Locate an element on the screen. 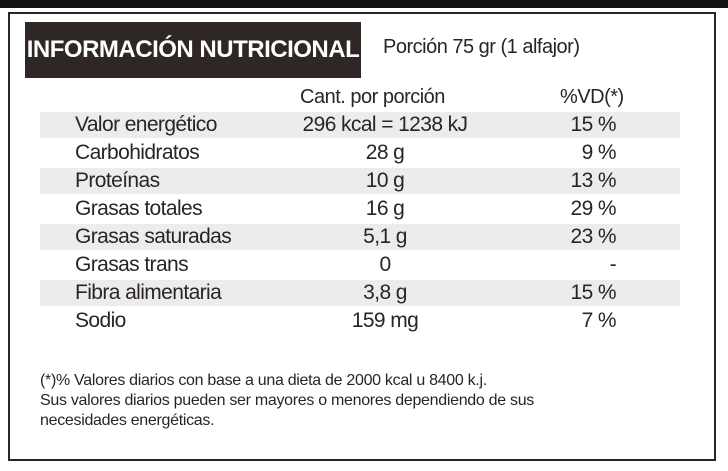 The width and height of the screenshot is (728, 471). title: INFORMACIÓN NUTRICIONAL is located at coordinates (193, 49).